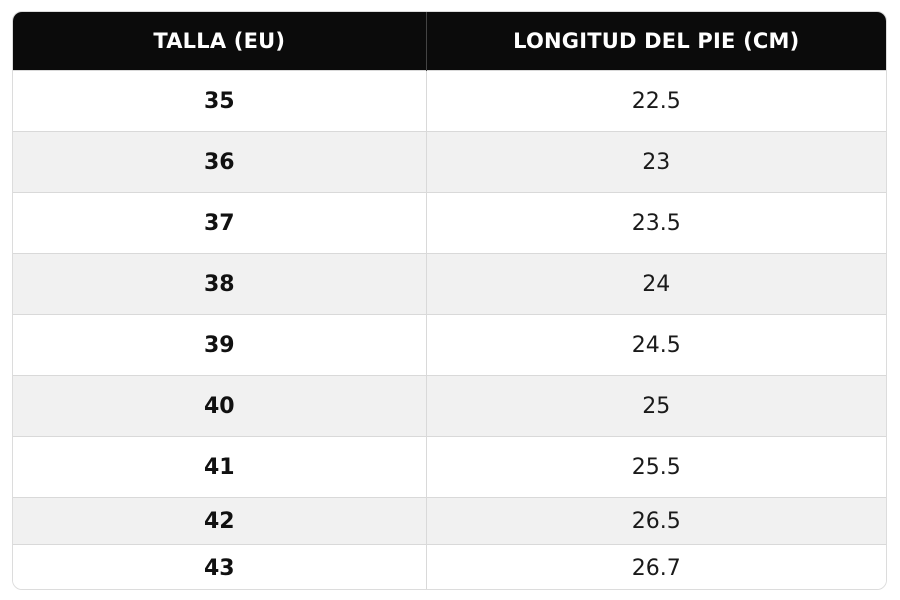 This screenshot has height=600, width=900. I want to click on table-row: 39 24.5, so click(449, 345).